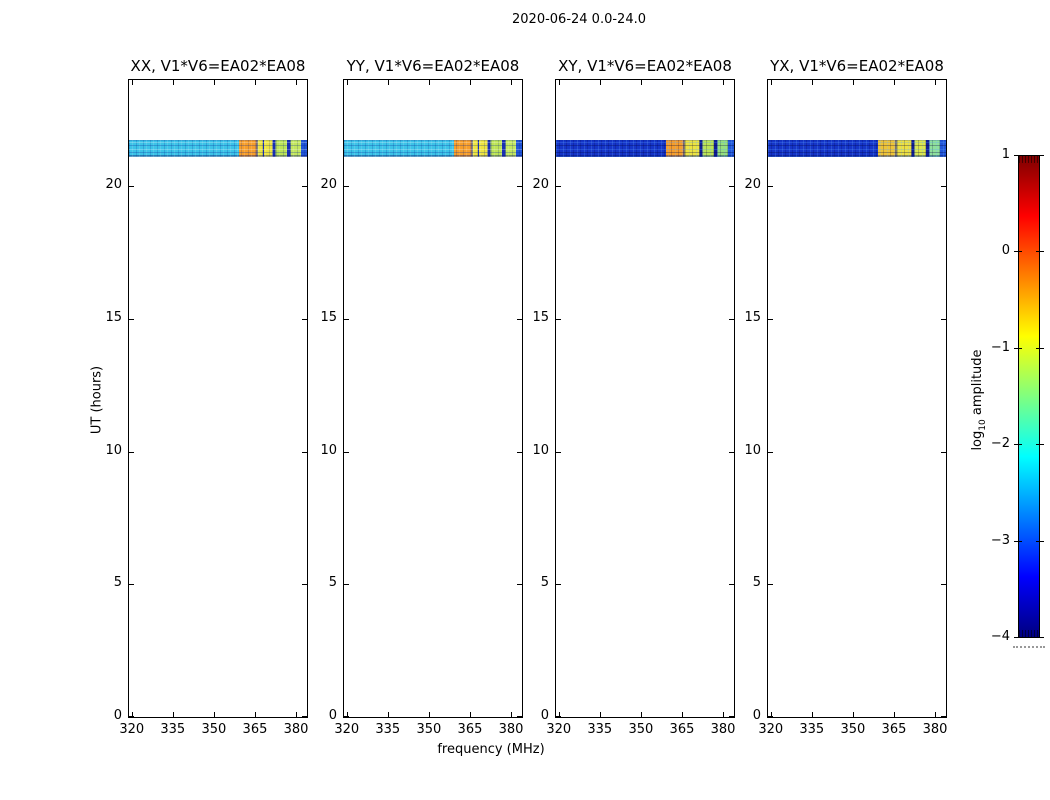  What do you see at coordinates (1029, 647) in the screenshot?
I see `colorbar-dotted-line` at bounding box center [1029, 647].